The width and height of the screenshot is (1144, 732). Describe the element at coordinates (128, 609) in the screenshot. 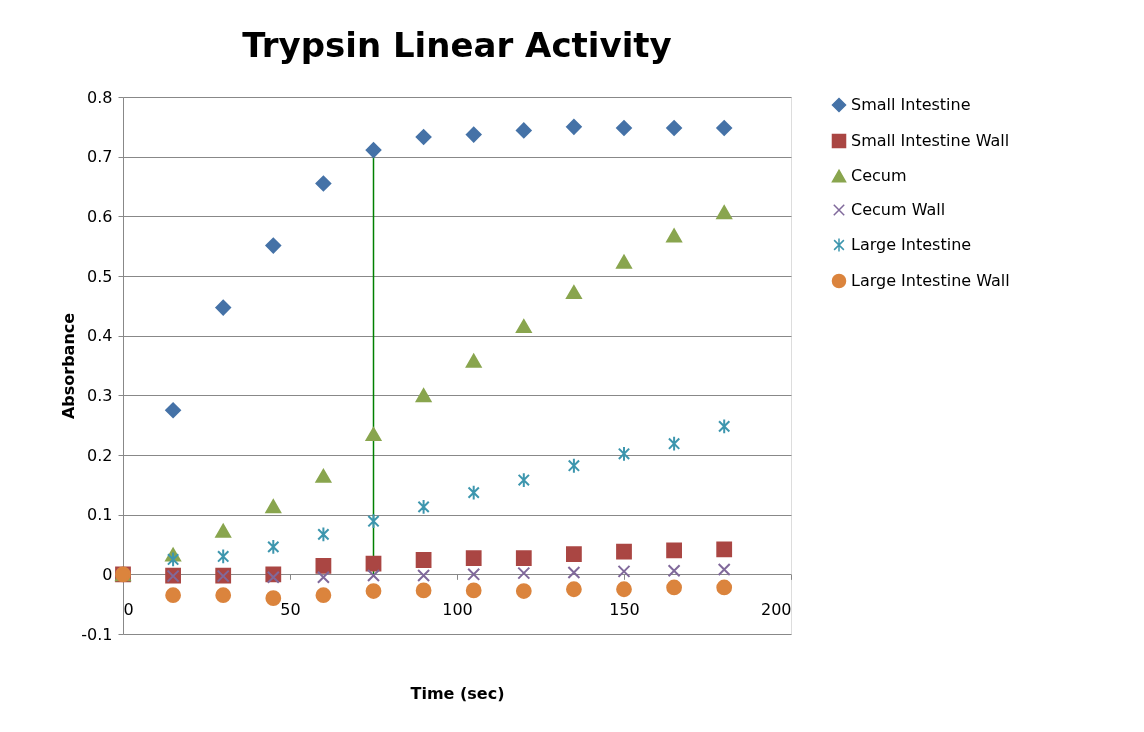

I see `x-tick-label: 0` at that location.